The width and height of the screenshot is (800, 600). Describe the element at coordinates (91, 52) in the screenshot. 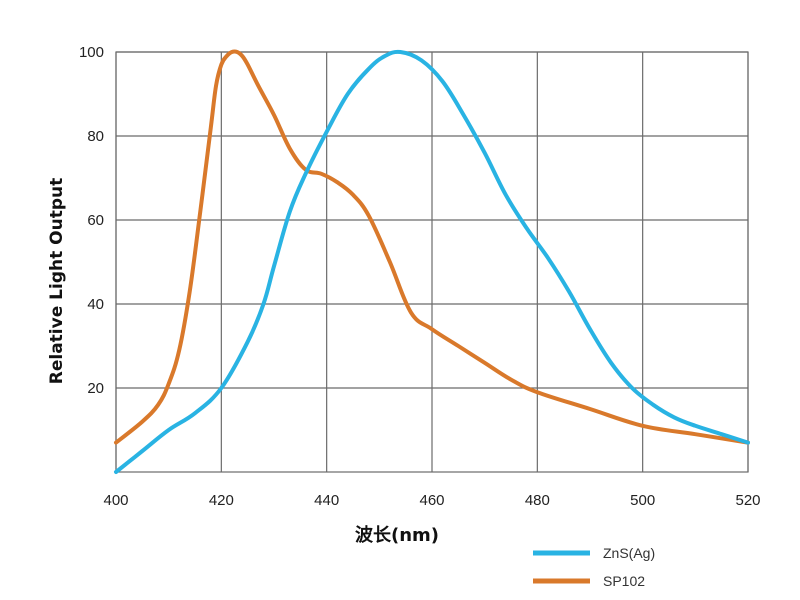

I see `y-tick-label: 100` at that location.